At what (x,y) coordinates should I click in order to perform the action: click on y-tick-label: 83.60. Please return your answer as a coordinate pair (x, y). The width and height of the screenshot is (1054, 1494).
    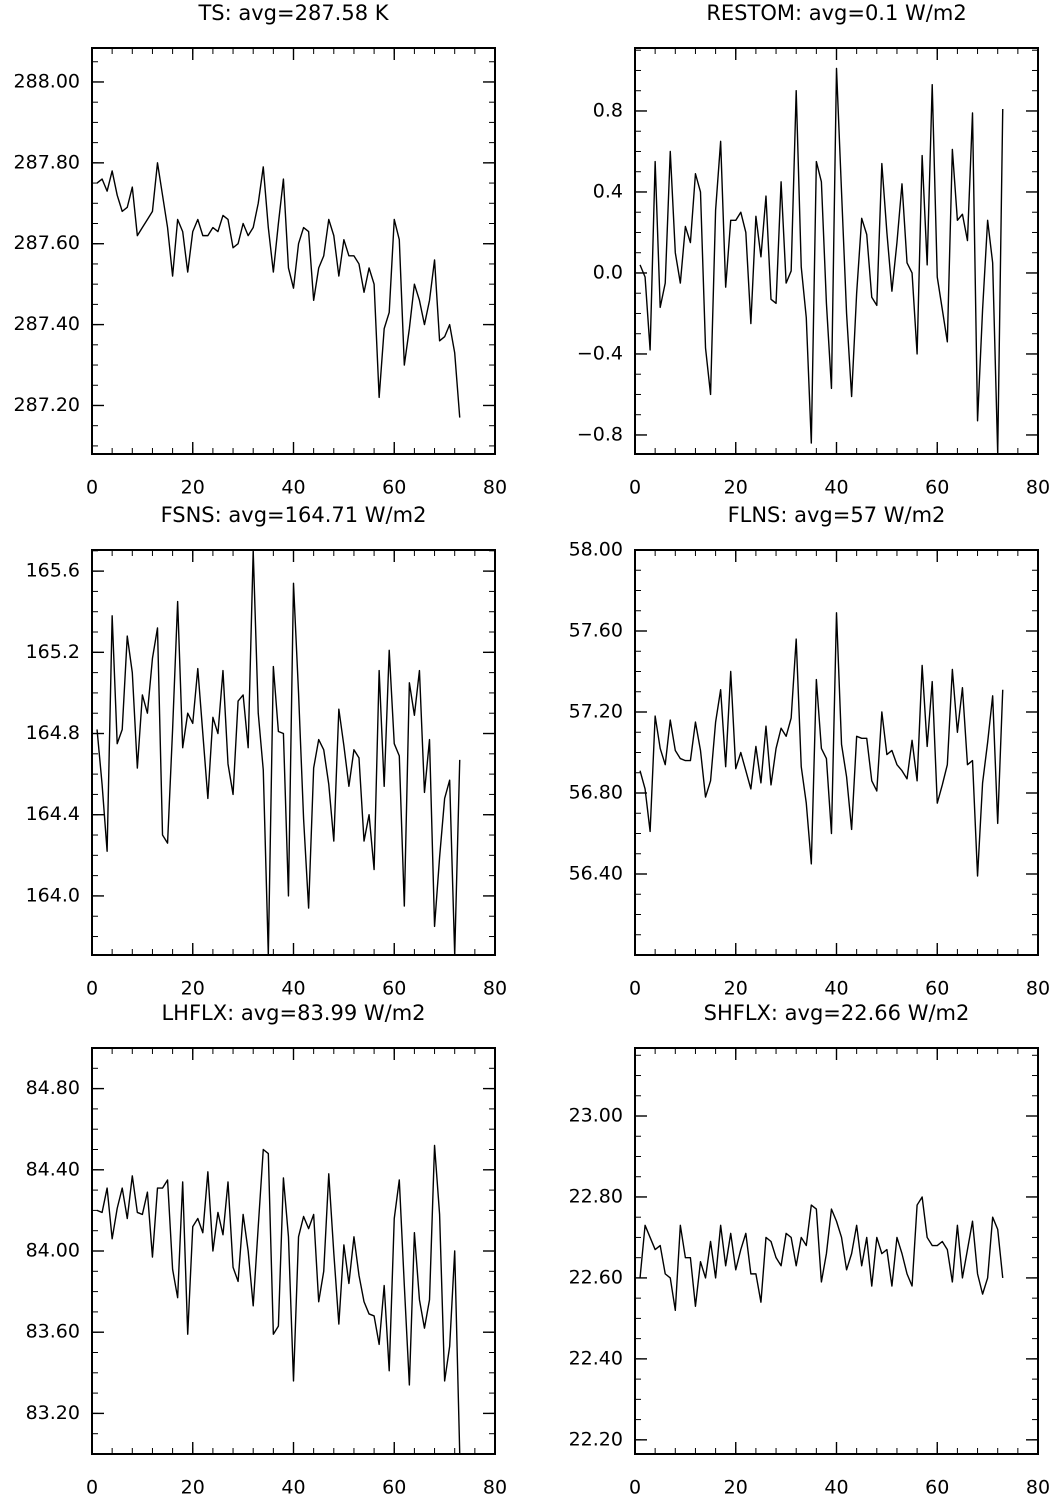
    Looking at the image, I should click on (53, 1332).